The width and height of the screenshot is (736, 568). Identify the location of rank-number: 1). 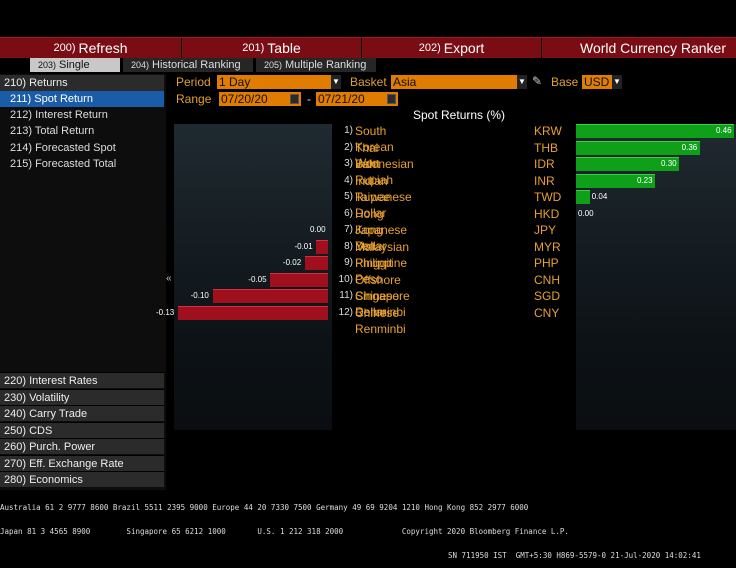
(348, 130).